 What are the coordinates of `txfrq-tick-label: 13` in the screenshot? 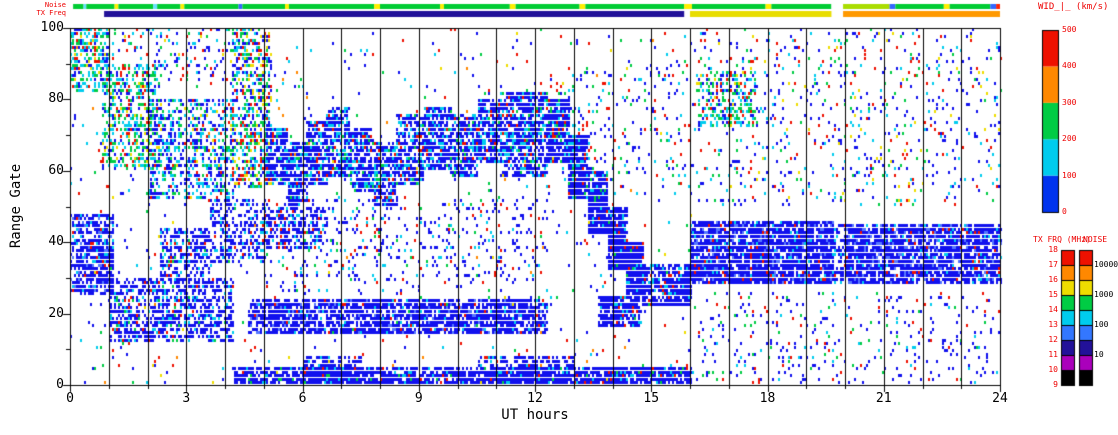 It's located at (1053, 324).